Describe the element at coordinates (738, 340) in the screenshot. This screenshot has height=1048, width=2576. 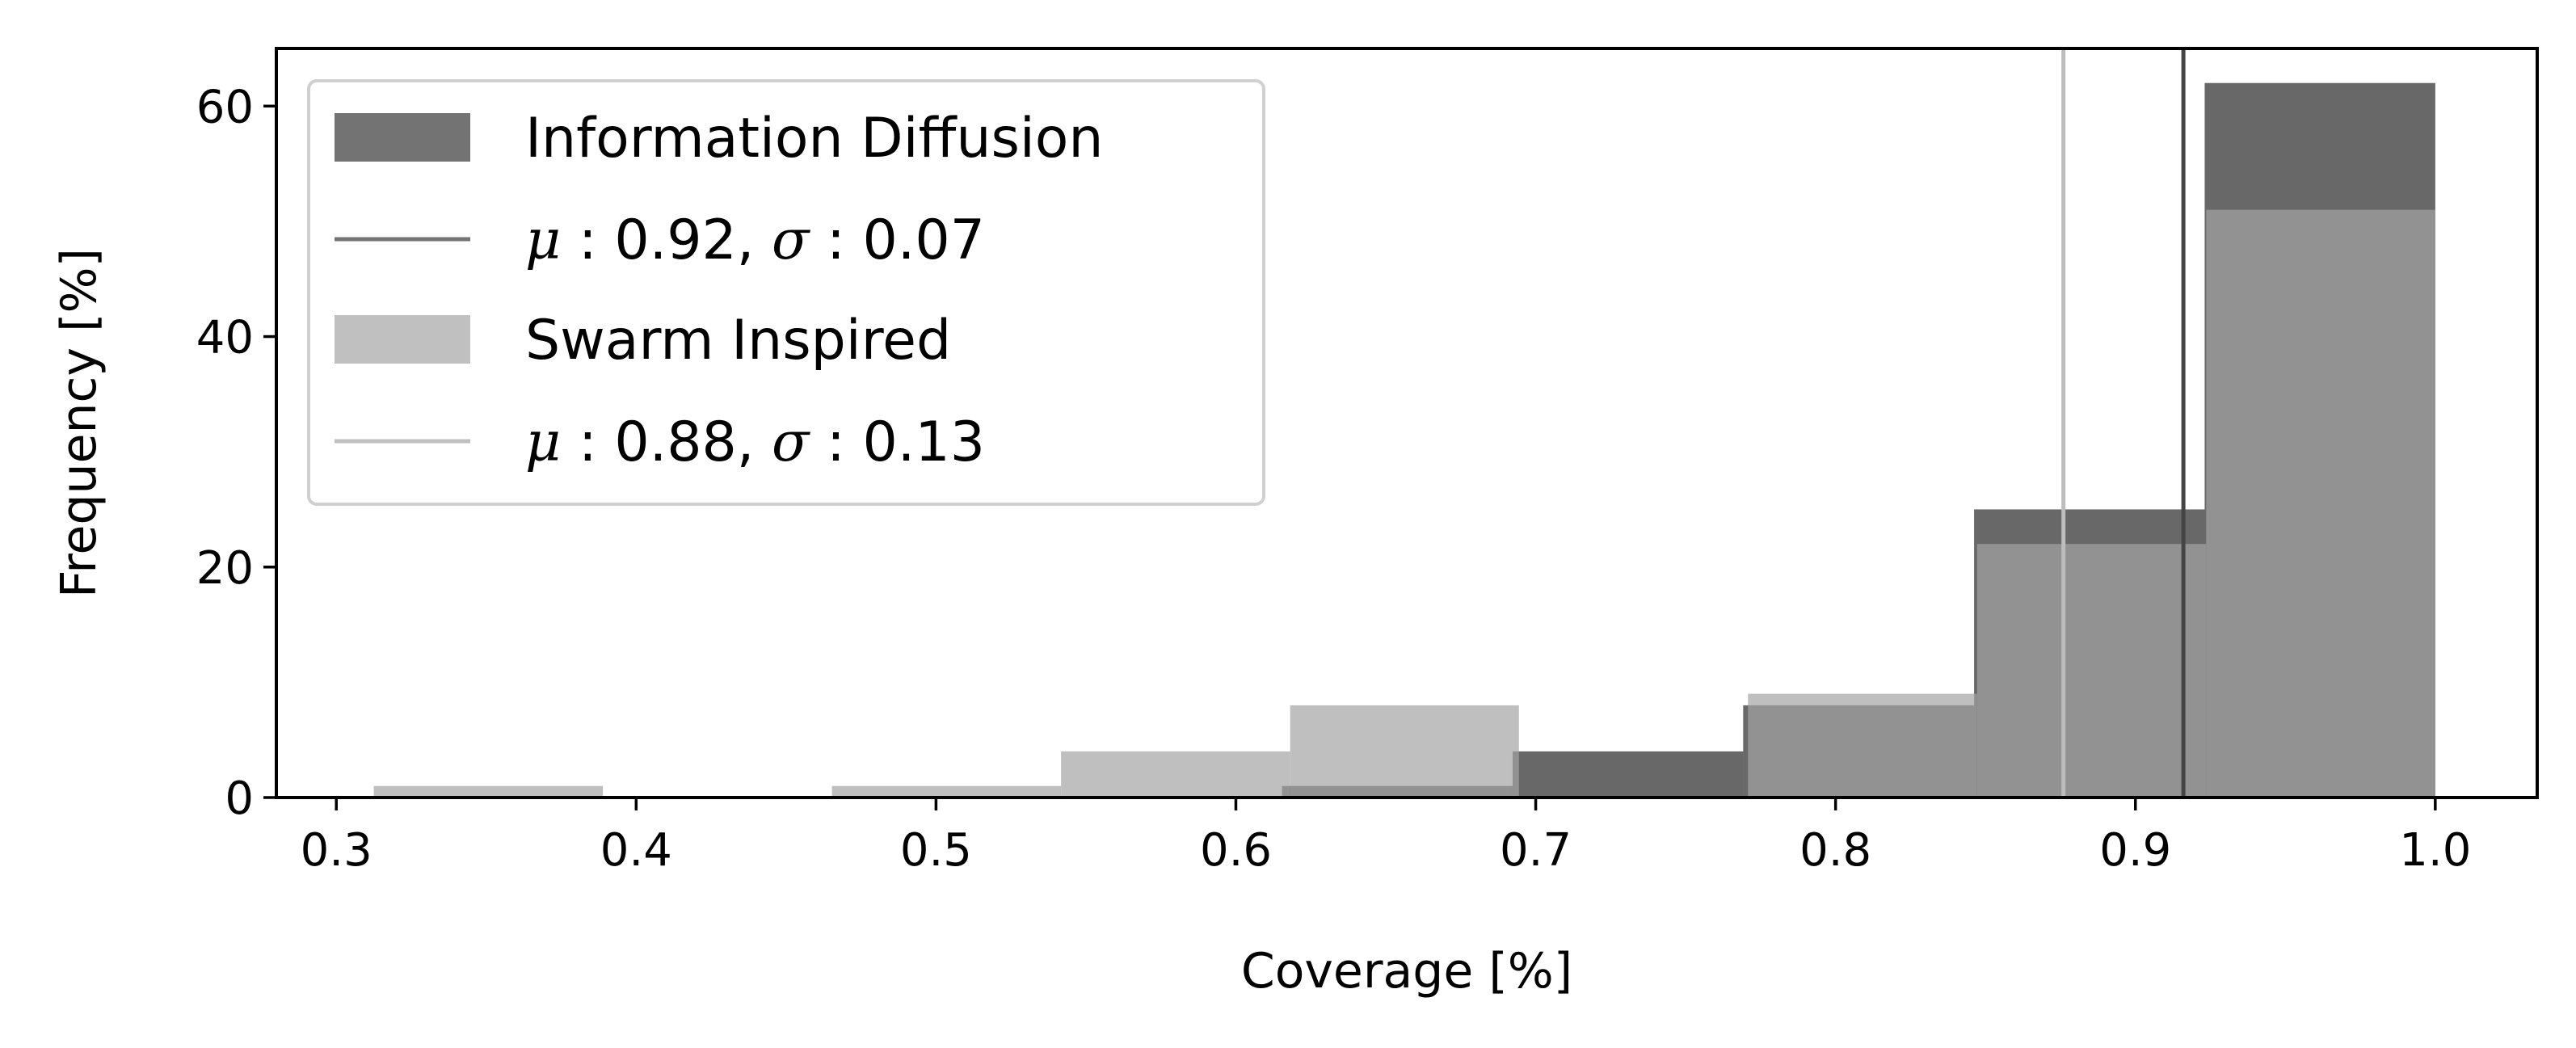
I see `legend-label: Swarm Inspired` at that location.